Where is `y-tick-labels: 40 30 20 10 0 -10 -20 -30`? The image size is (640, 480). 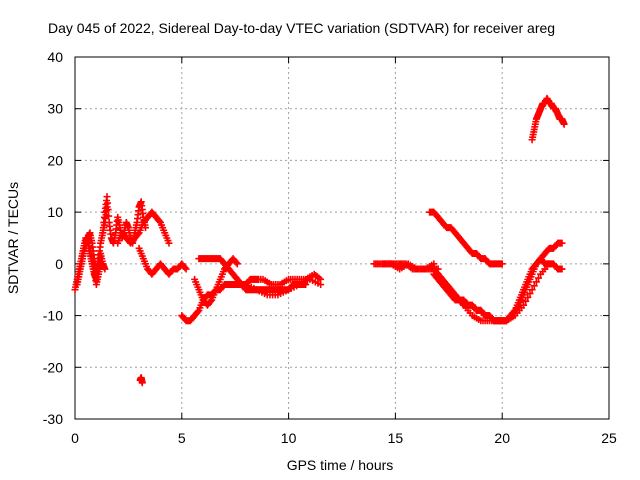
y-tick-labels: 40 30 20 10 0 -10 -20 -30 is located at coordinates (53, 238).